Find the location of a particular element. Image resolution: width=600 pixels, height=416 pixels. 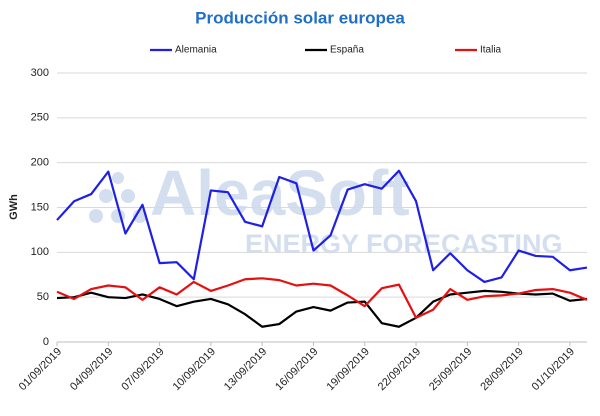

watermark: AleaSoft is located at coordinates (280, 193).